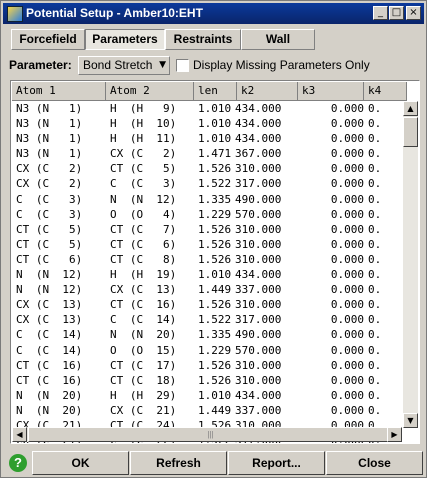 This screenshot has height=478, width=427. I want to click on table-row: CT (C 16) CT (C 18) 1.526 310.000 0.000 0., so click(209, 380).